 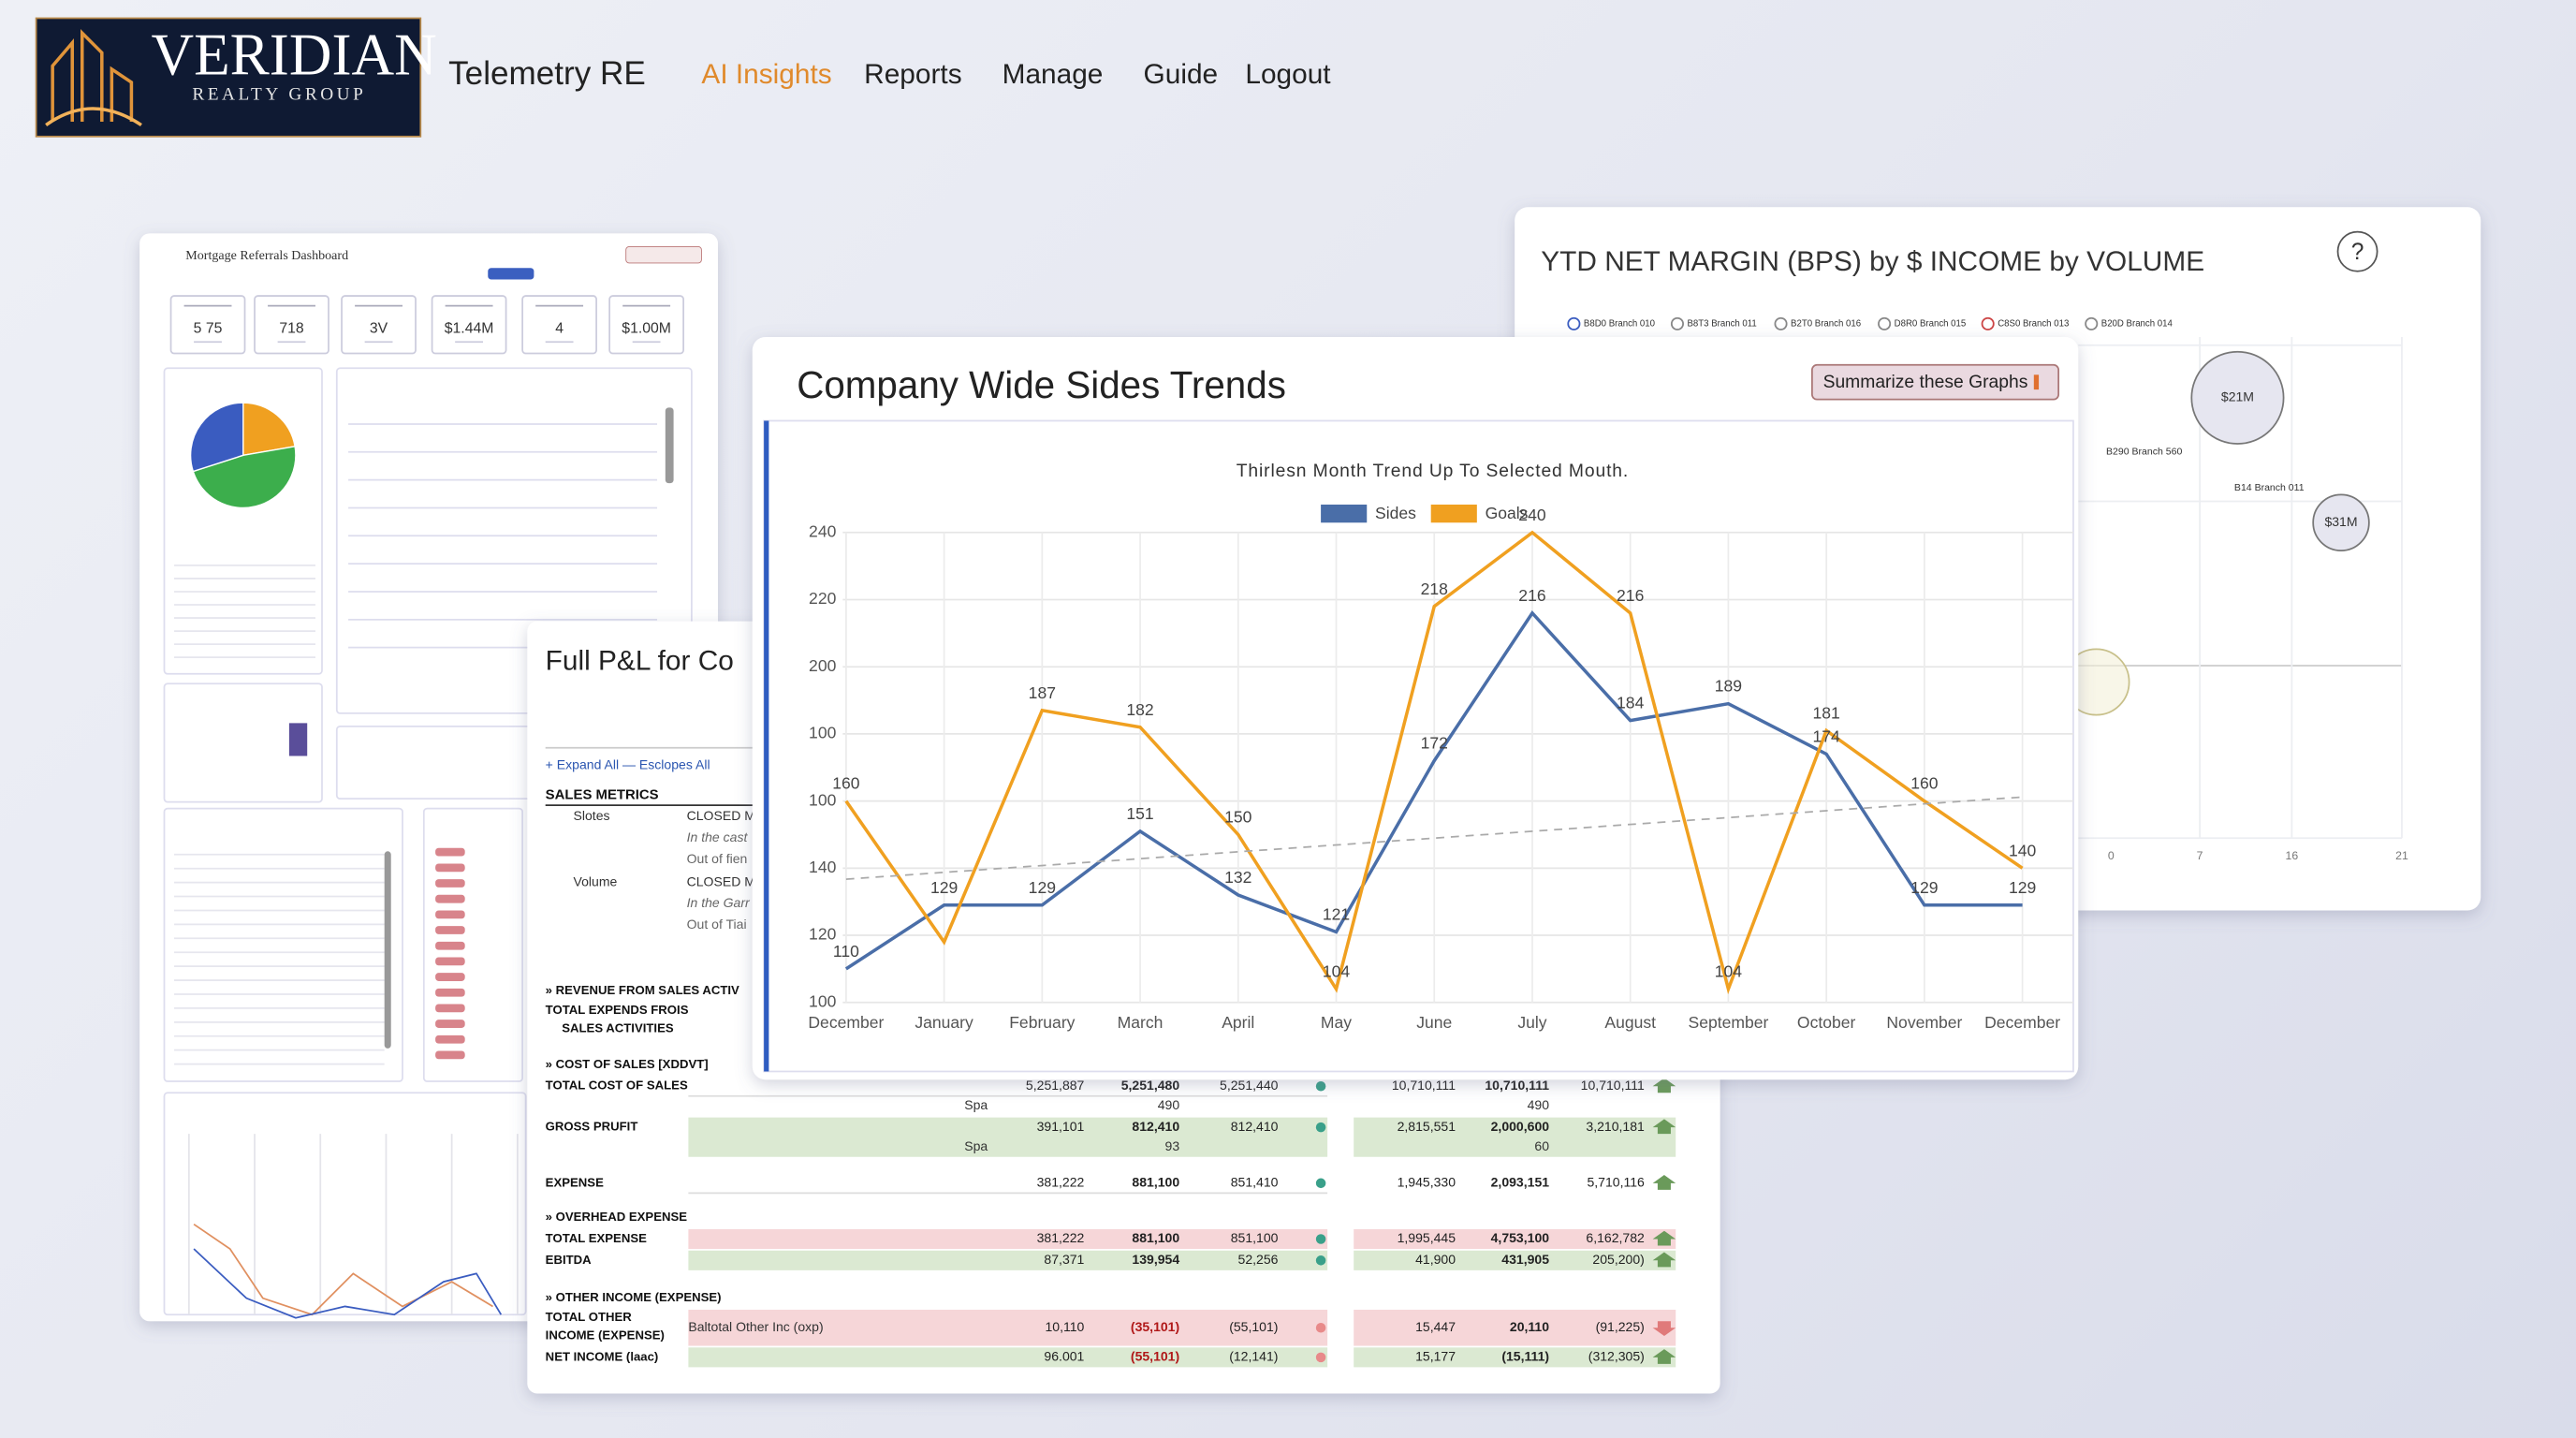 I want to click on expand-link: + Expand All — Esclopes All, so click(x=628, y=764).